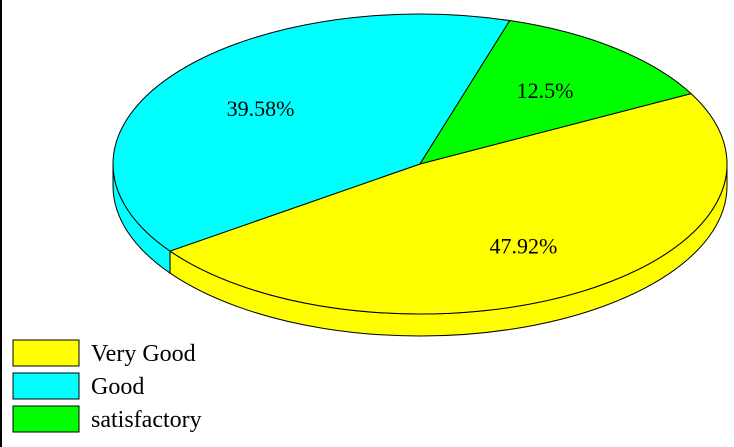 The image size is (734, 447). I want to click on data-label-satisfactory: 12.5%, so click(545, 90).